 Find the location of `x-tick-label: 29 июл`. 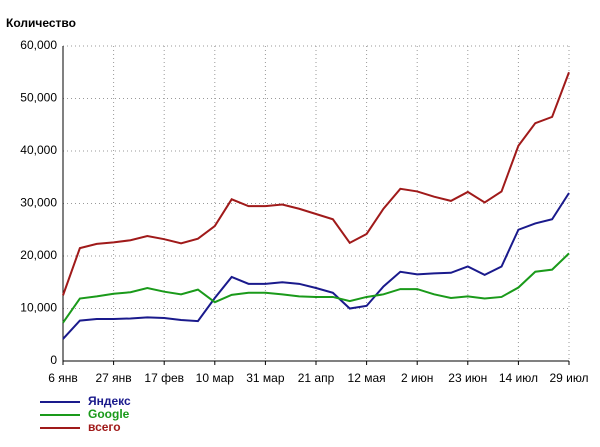

x-tick-label: 29 июл is located at coordinates (568, 378).